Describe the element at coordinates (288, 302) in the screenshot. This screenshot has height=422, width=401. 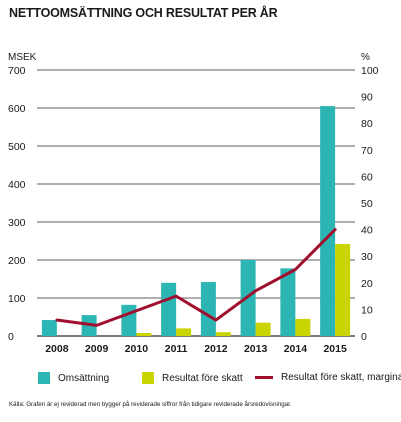
I see `bar-revenue-2014` at that location.